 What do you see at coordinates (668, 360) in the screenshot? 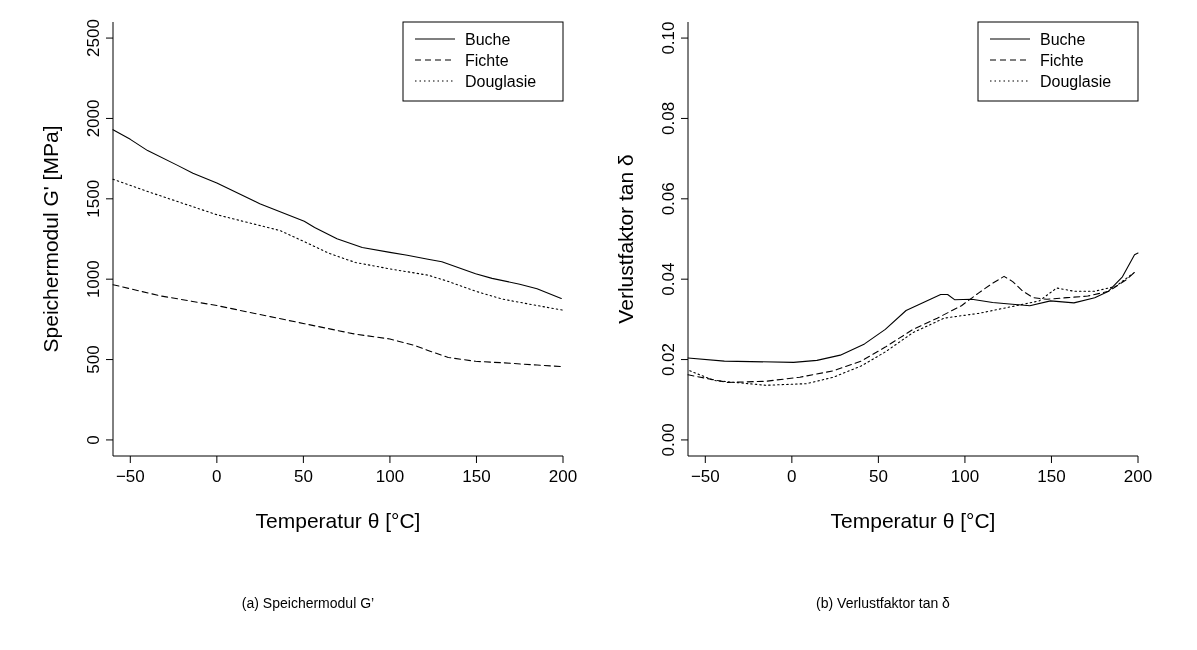
I see `y-tick-label: 0.02` at bounding box center [668, 360].